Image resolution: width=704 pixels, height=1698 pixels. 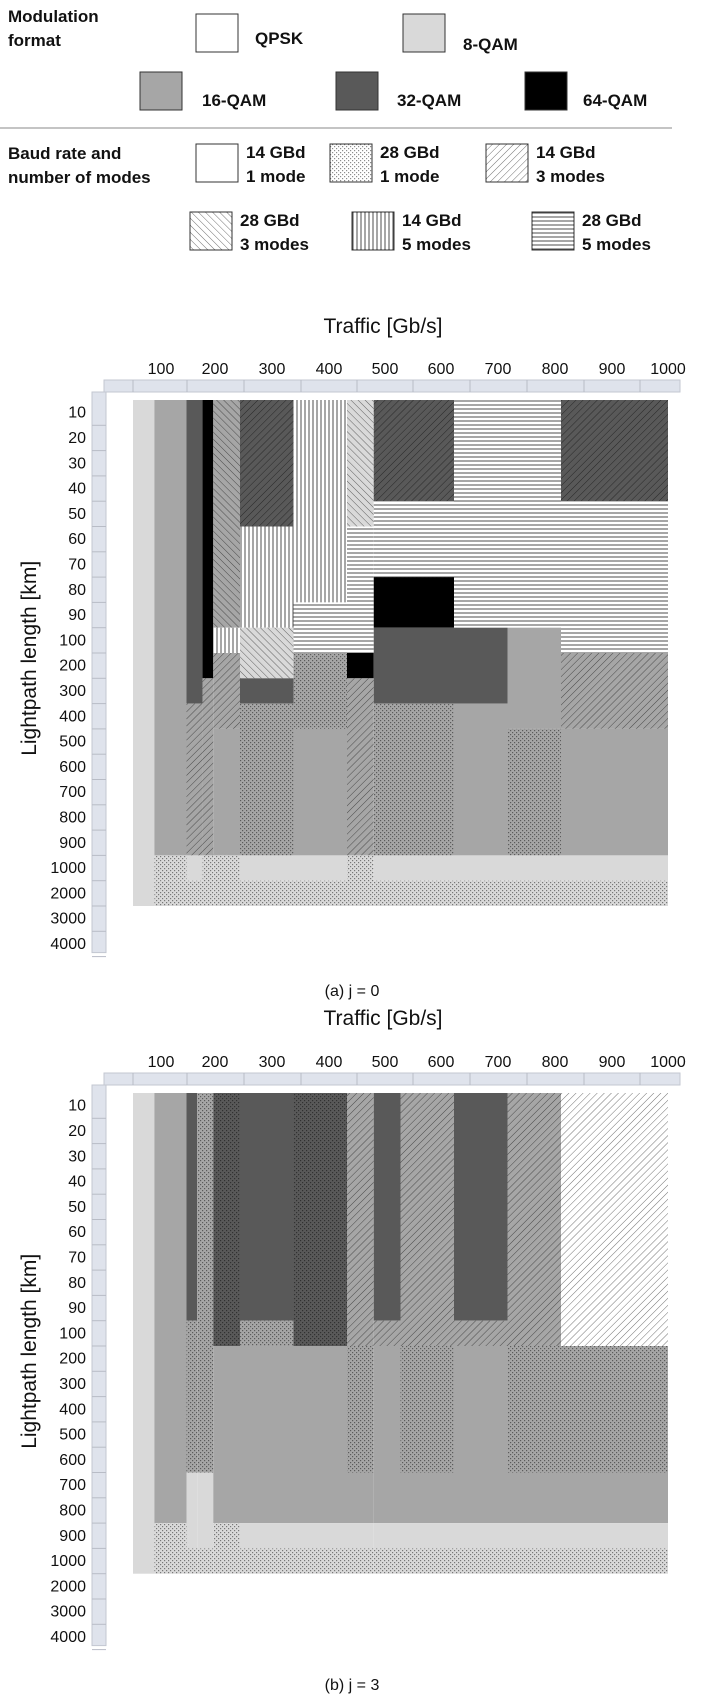 I want to click on x-tick-label: 300, so click(x=272, y=1062).